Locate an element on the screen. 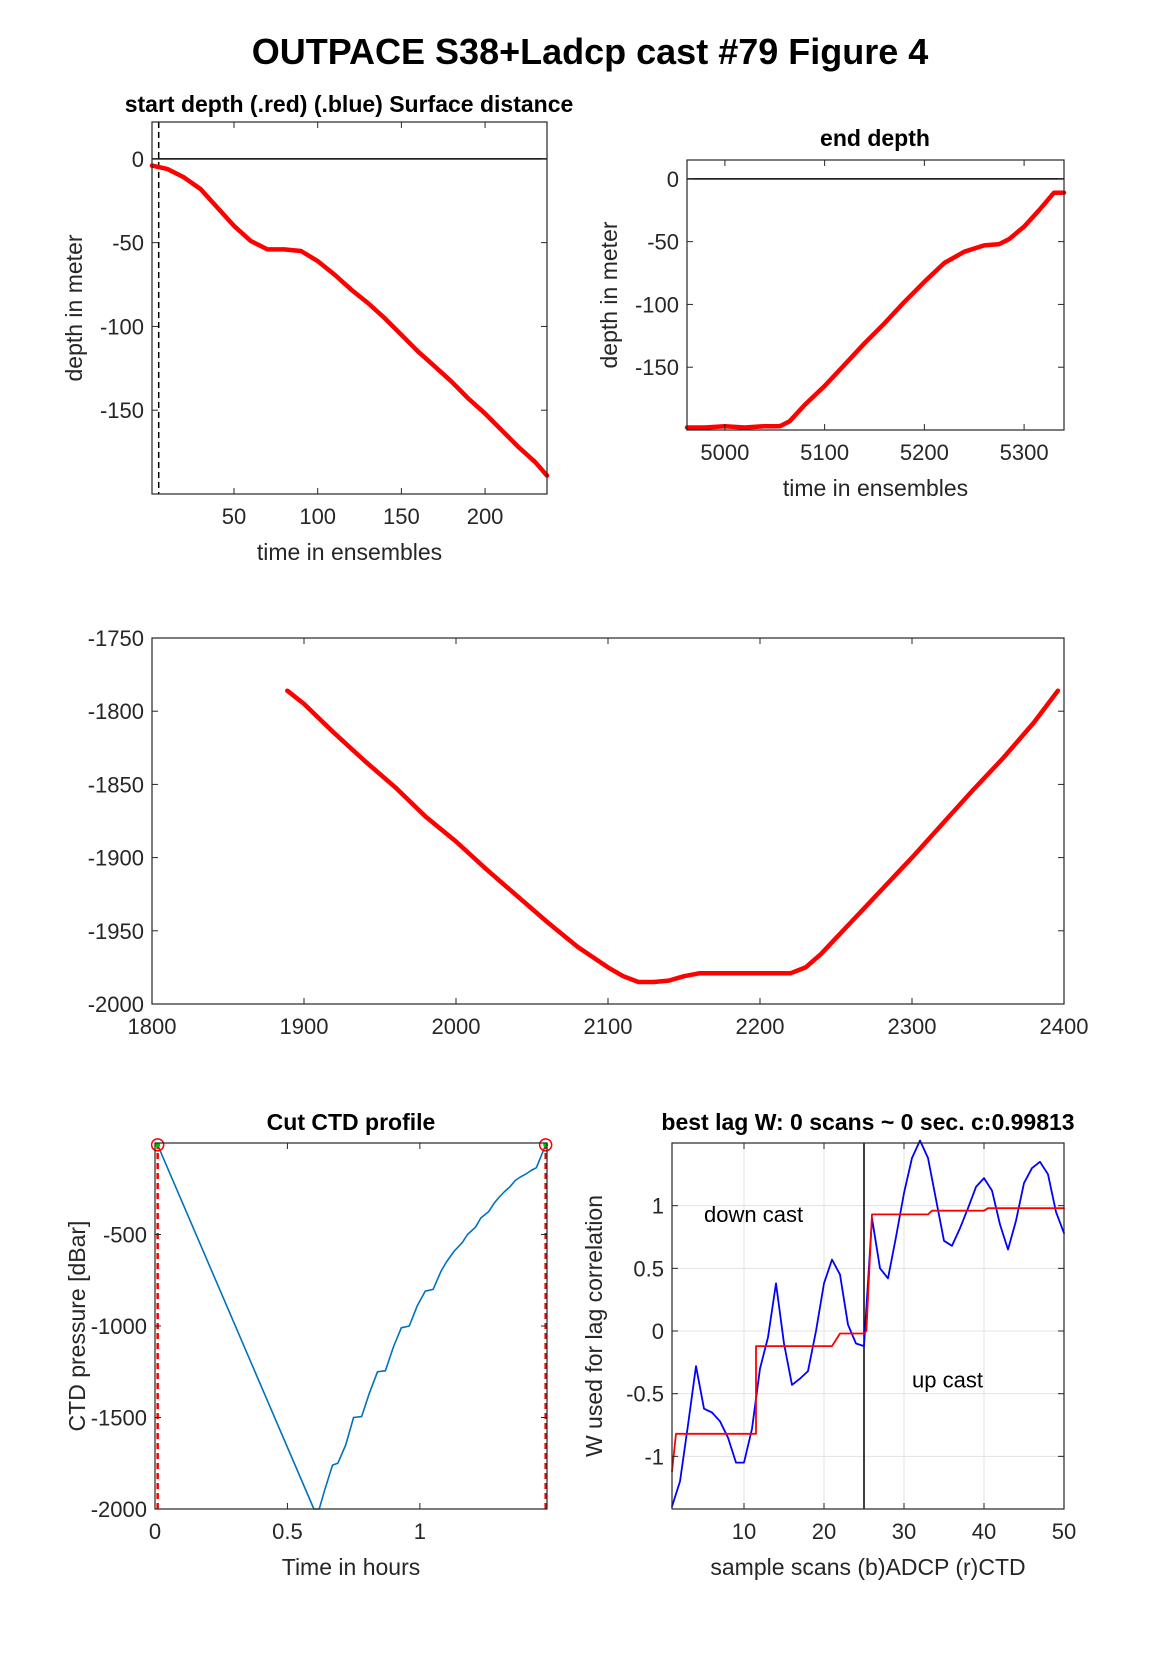  end-axes-frame is located at coordinates (875, 295).